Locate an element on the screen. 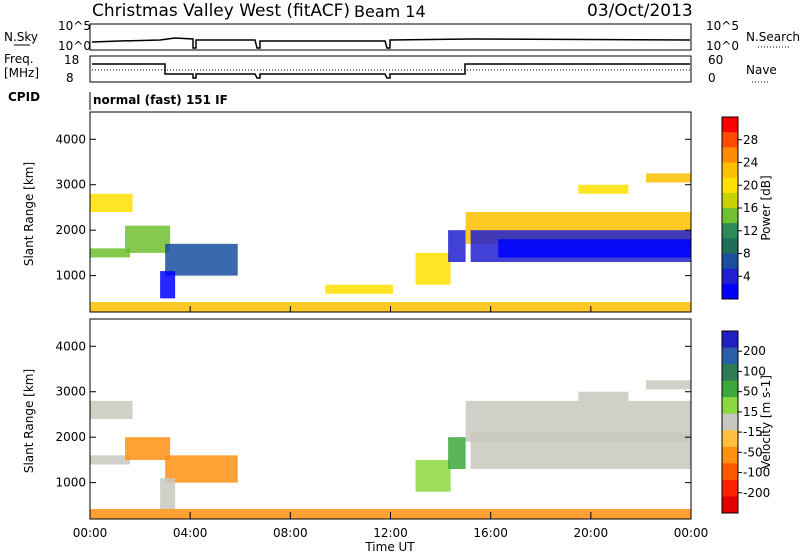 The image size is (800, 554). time-tick-label-3: 12:00 is located at coordinates (390, 533).